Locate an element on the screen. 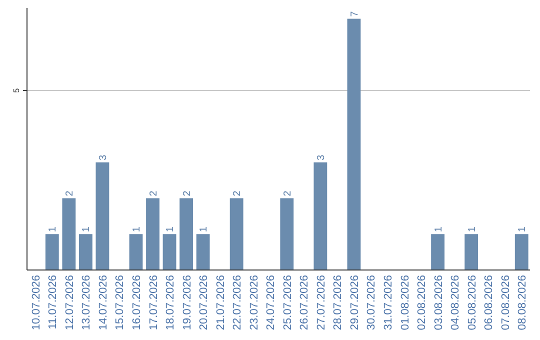 This screenshot has width=540, height=340. x-tick-label: 24.07.2026 is located at coordinates (271, 302).